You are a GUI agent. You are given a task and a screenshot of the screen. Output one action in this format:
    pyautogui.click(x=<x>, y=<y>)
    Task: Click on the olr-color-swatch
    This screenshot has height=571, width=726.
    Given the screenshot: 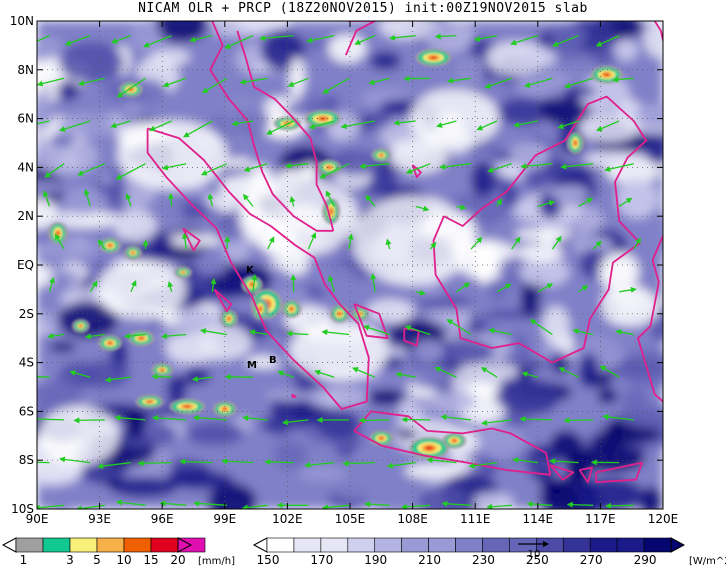 What is the action you would take?
    pyautogui.click(x=280, y=545)
    